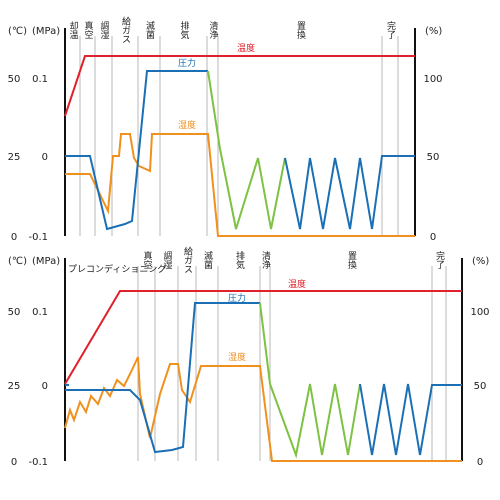 The image size is (500, 500). What do you see at coordinates (73, 30) in the screenshot?
I see `phase-label: 却温` at bounding box center [73, 30].